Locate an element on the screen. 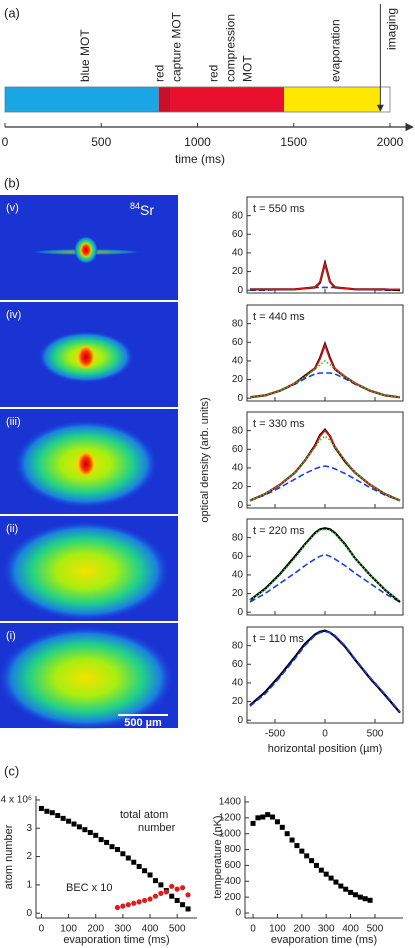 This screenshot has height=948, width=415. y-tick-label: 1000 is located at coordinates (230, 833).